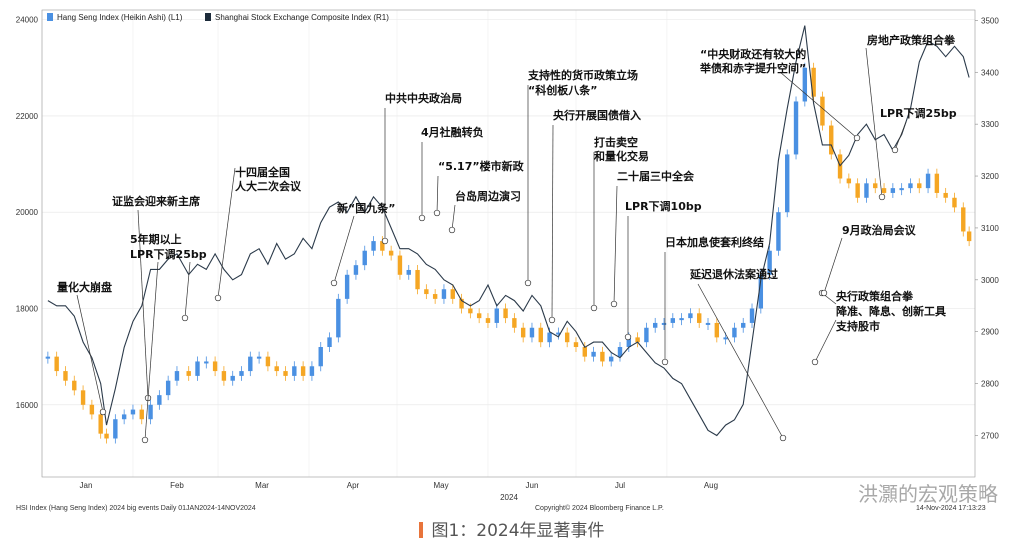 This screenshot has width=1024, height=556. What do you see at coordinates (156, 239) in the screenshot?
I see `annotation-label: 5年期以上` at bounding box center [156, 239].